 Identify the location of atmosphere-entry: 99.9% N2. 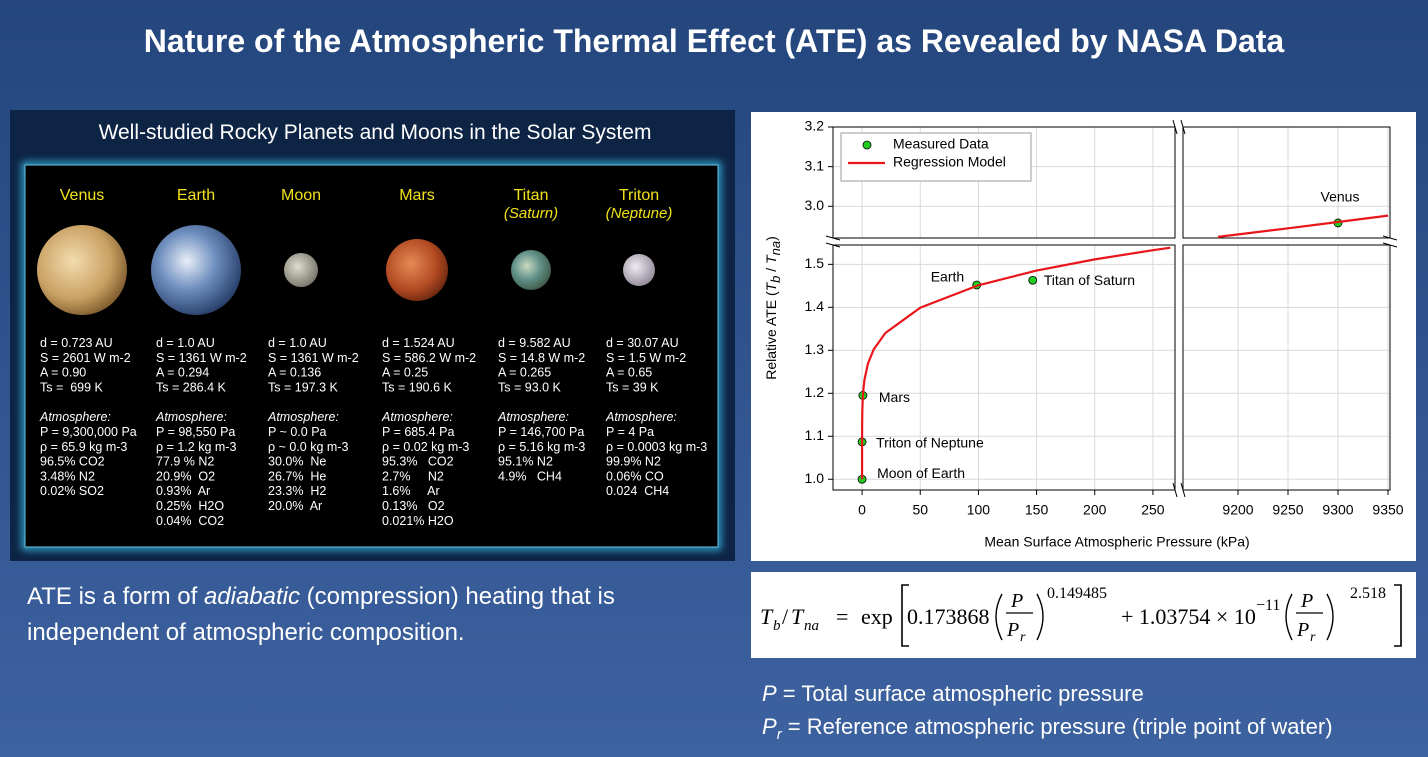
(633, 462).